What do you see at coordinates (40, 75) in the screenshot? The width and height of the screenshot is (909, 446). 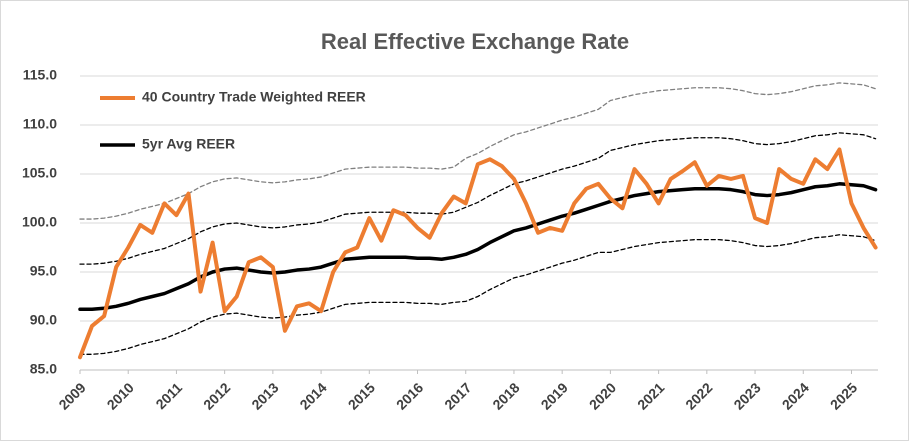 I see `y-tick-label: 115.0` at bounding box center [40, 75].